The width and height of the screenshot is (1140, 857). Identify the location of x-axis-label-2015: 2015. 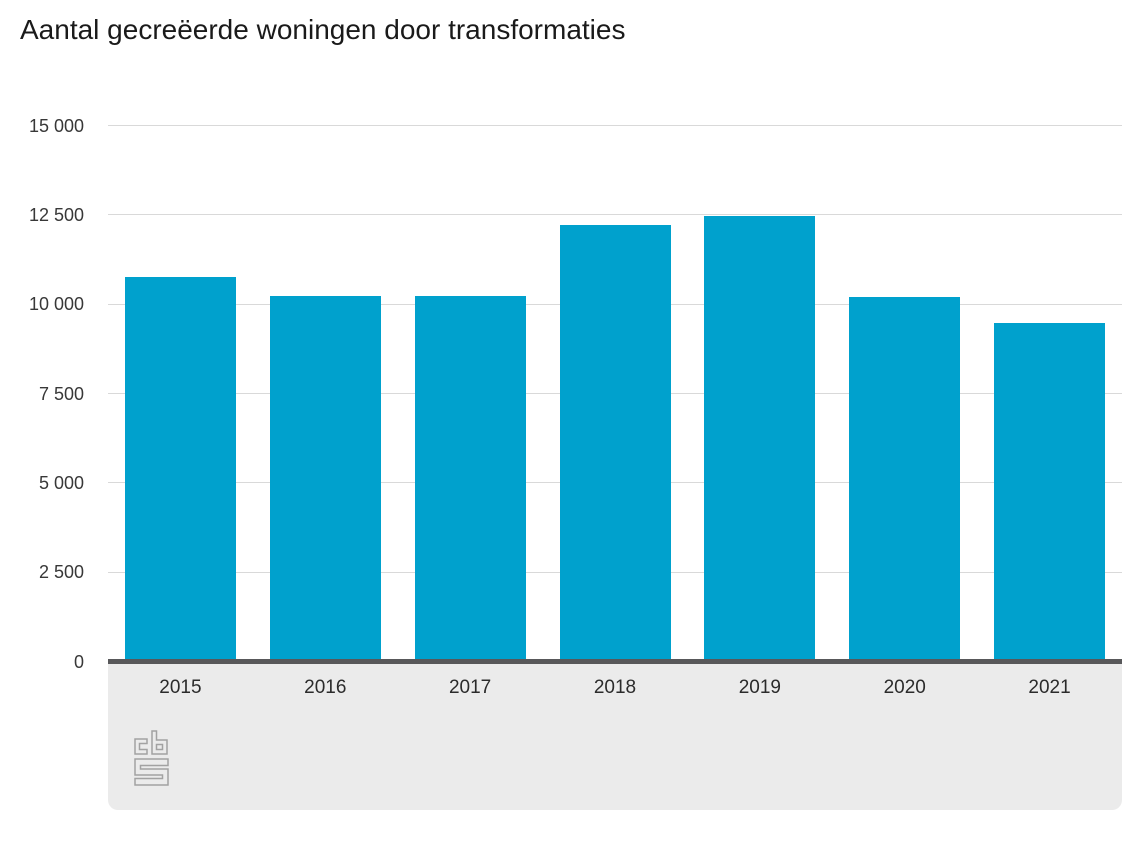
(180, 687).